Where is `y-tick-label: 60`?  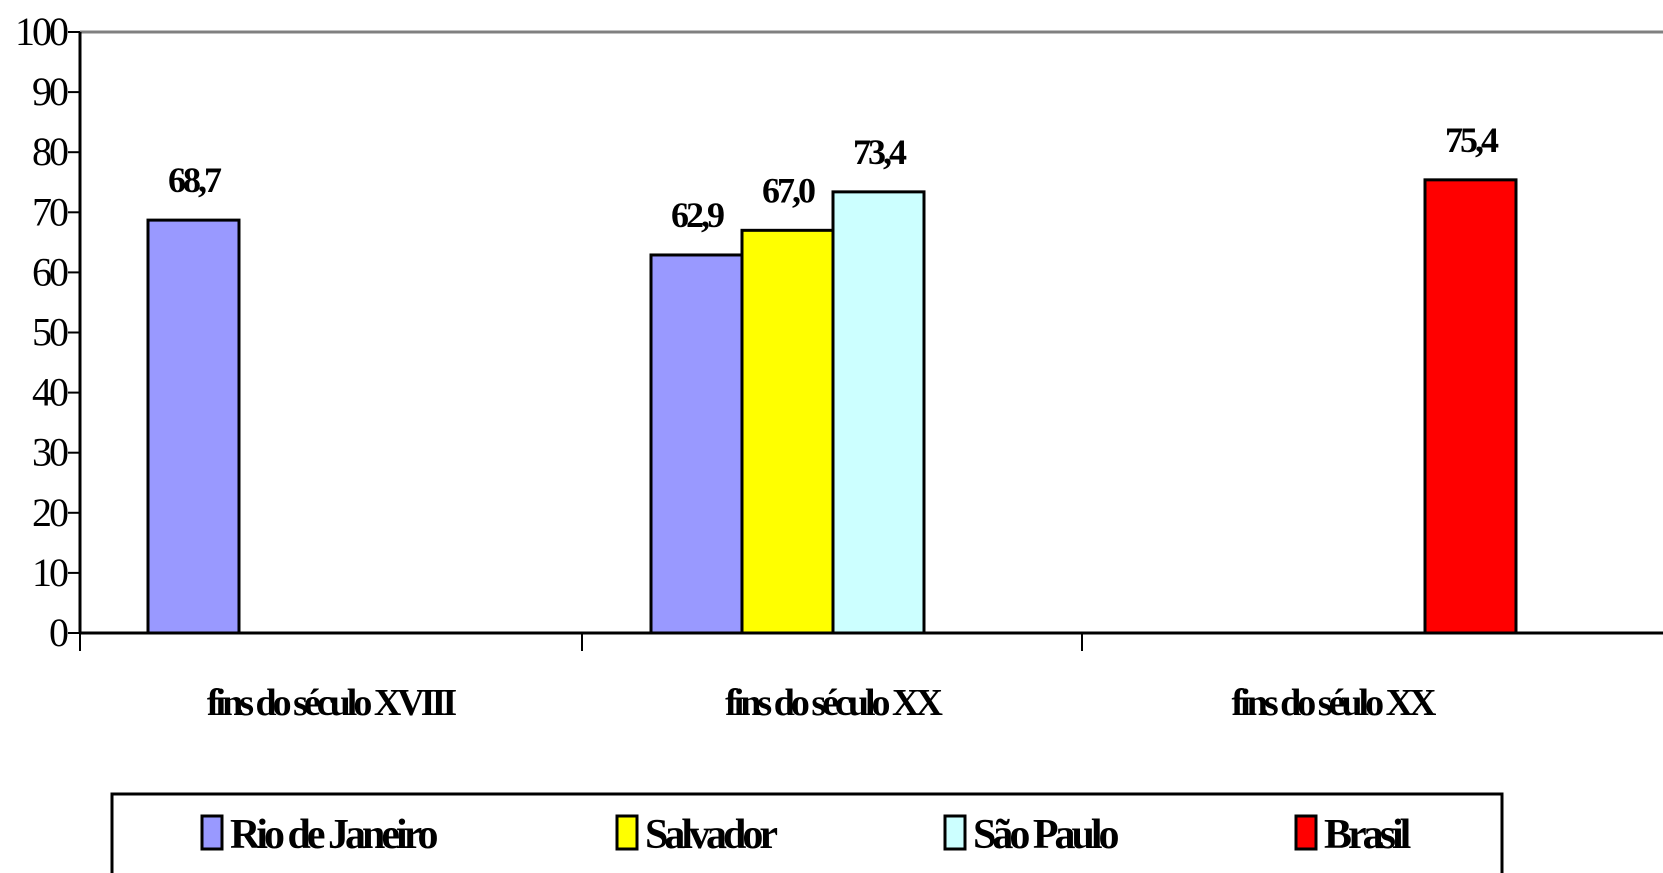
y-tick-label: 60 is located at coordinates (50, 271).